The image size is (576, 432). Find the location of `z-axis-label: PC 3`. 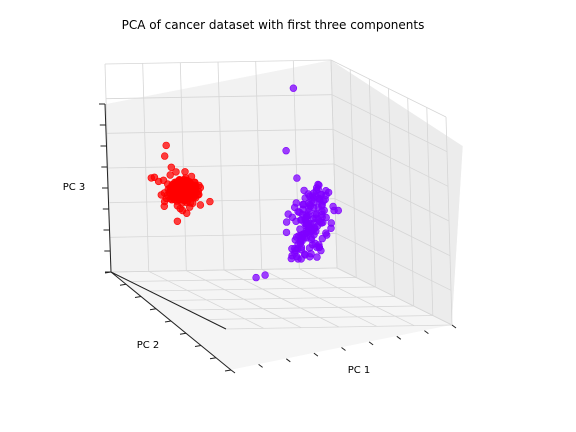

z-axis-label: PC 3 is located at coordinates (74, 187).